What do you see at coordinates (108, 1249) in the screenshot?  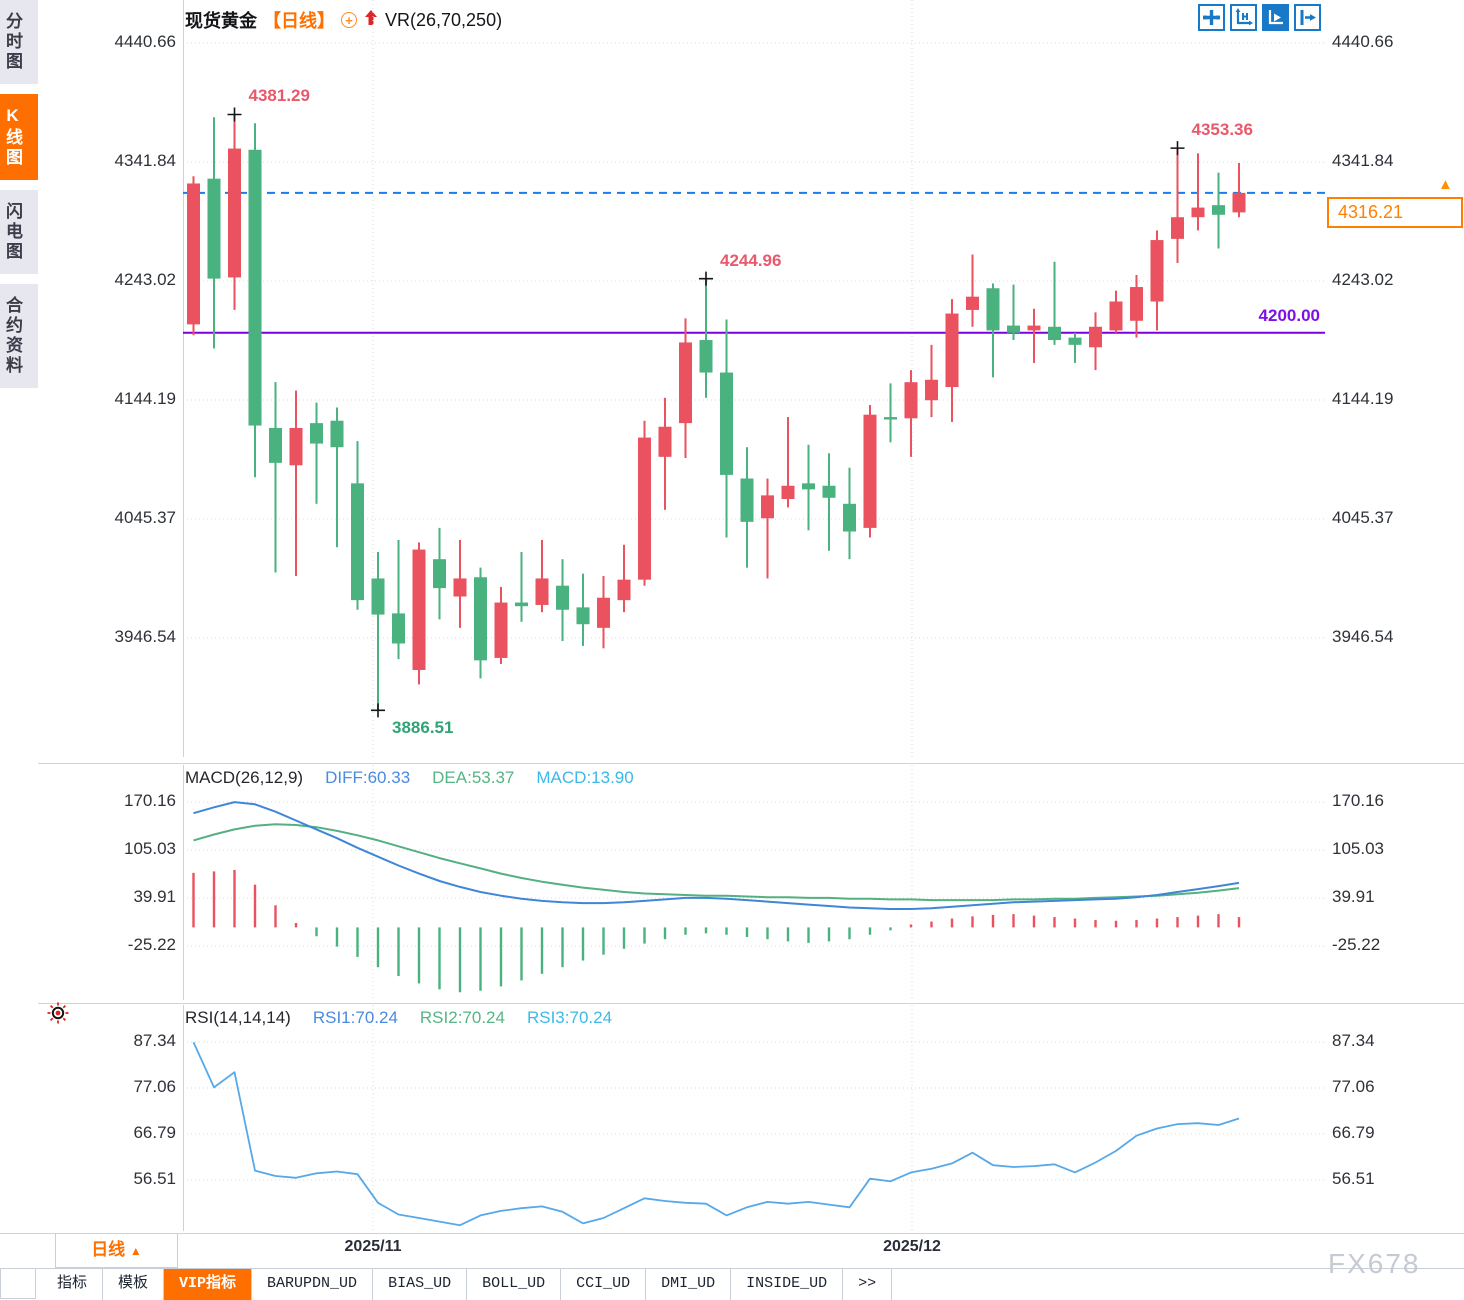 I see `period-selector-label: 日线` at bounding box center [108, 1249].